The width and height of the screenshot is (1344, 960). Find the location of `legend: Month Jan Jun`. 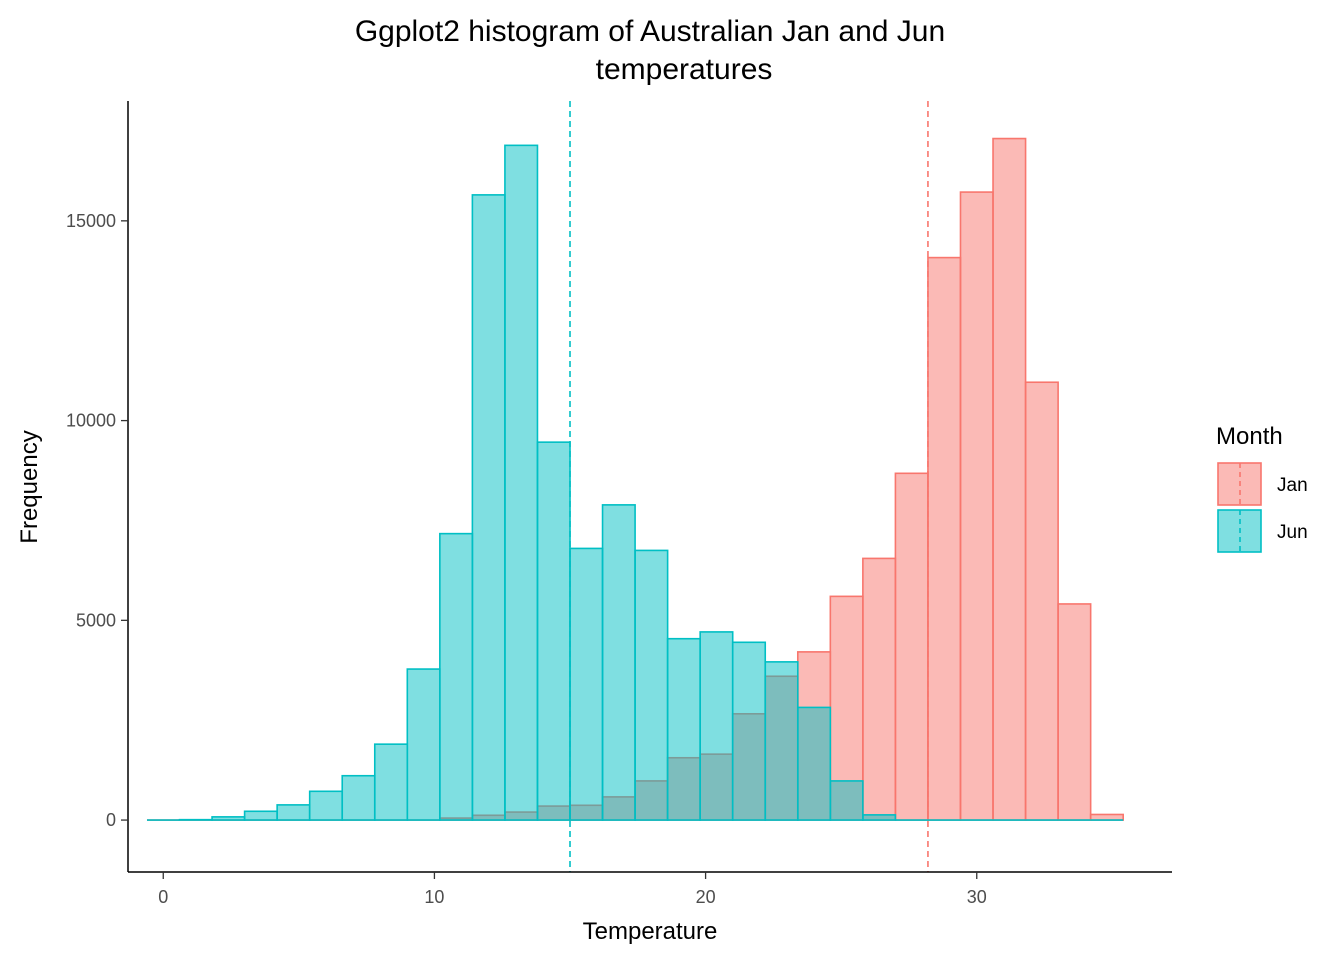

legend: Month Jan Jun is located at coordinates (1262, 488).